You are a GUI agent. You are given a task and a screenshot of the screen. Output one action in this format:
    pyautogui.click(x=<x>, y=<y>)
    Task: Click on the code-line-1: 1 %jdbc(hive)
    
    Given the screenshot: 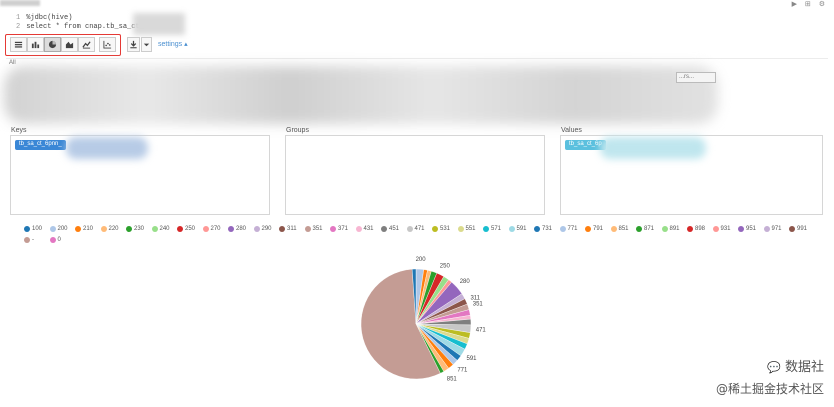 What is the action you would take?
    pyautogui.click(x=44, y=18)
    